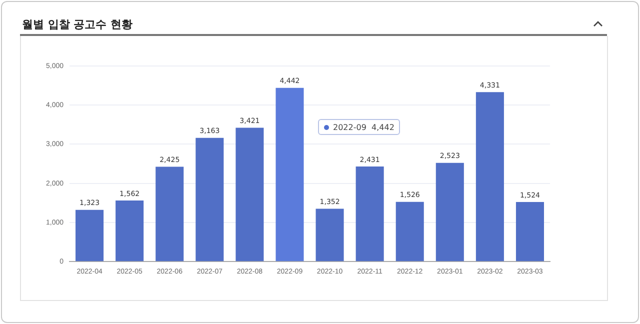  Describe the element at coordinates (363, 127) in the screenshot. I see `annotation: 2022-09 4,442` at that location.